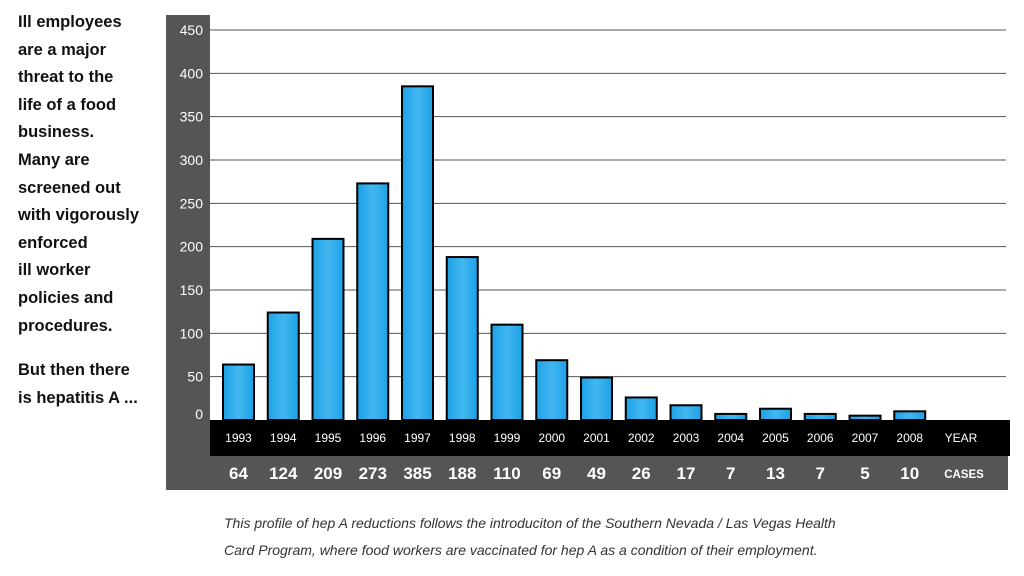 The image size is (1024, 576). What do you see at coordinates (56, 132) in the screenshot?
I see `intro-line: business.` at bounding box center [56, 132].